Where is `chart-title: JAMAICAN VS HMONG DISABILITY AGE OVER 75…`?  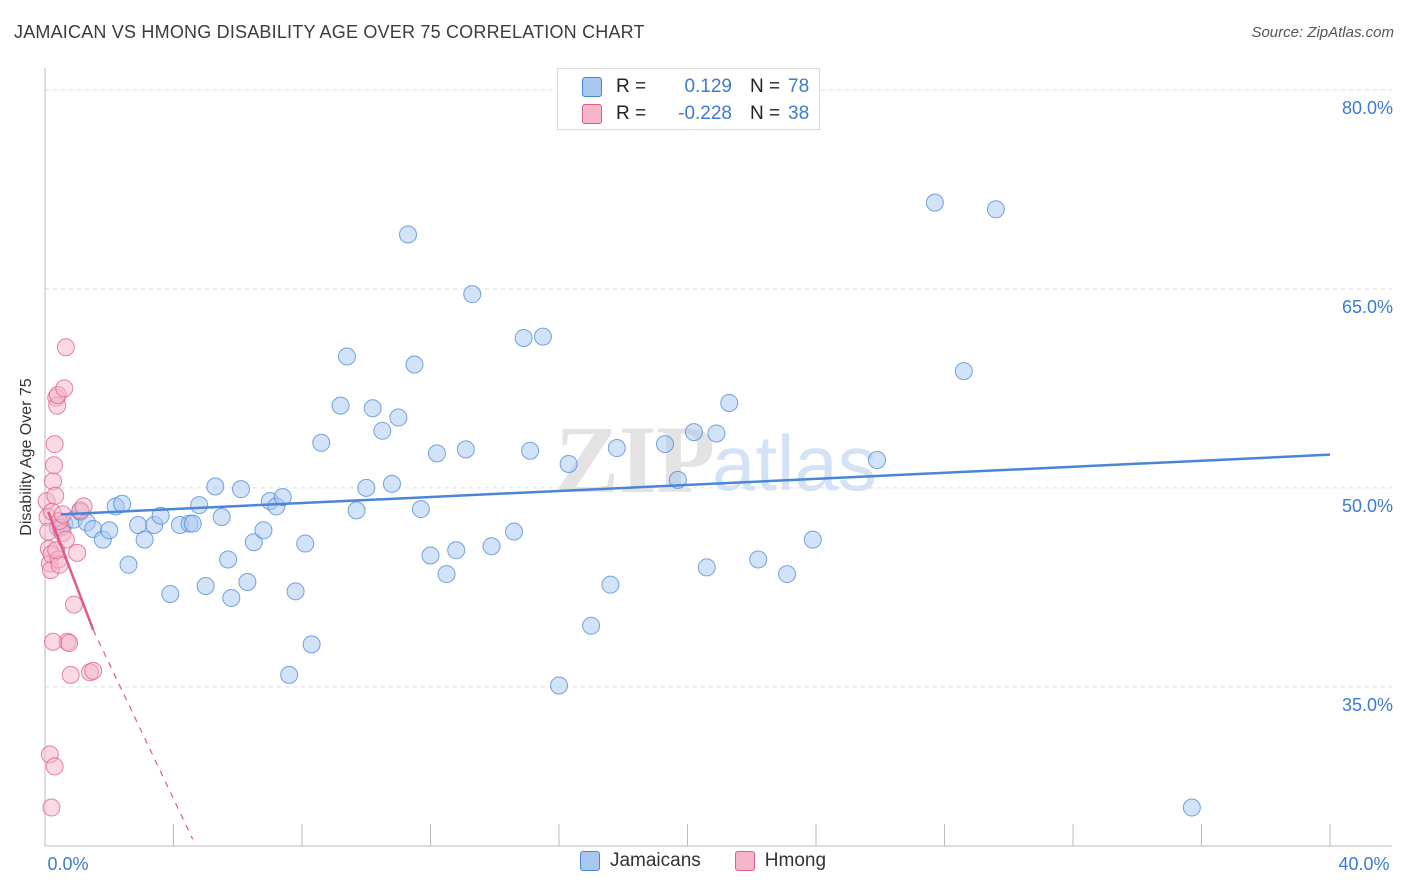 chart-title: JAMAICAN VS HMONG DISABILITY AGE OVER 75… is located at coordinates (329, 32).